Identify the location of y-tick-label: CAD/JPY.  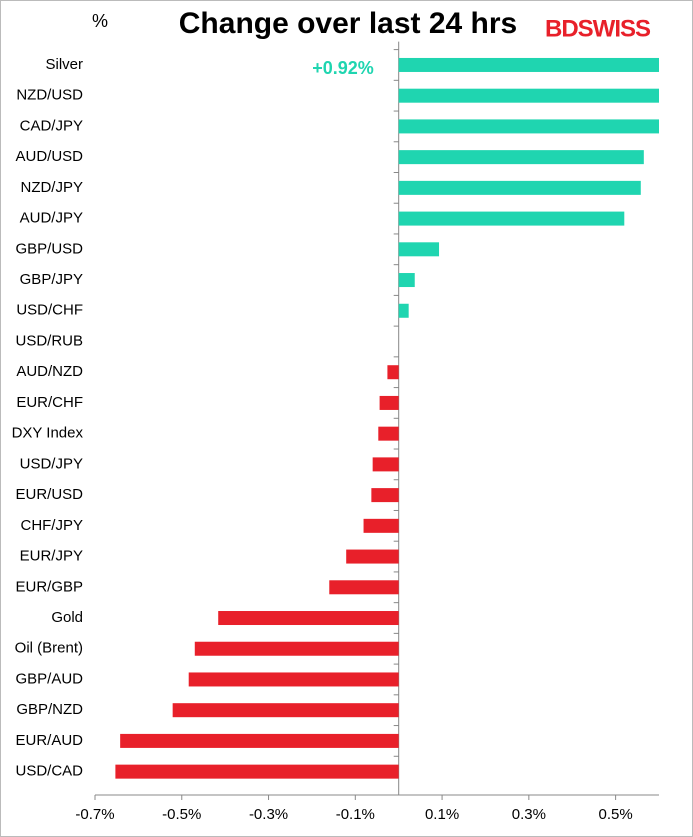
(51, 125).